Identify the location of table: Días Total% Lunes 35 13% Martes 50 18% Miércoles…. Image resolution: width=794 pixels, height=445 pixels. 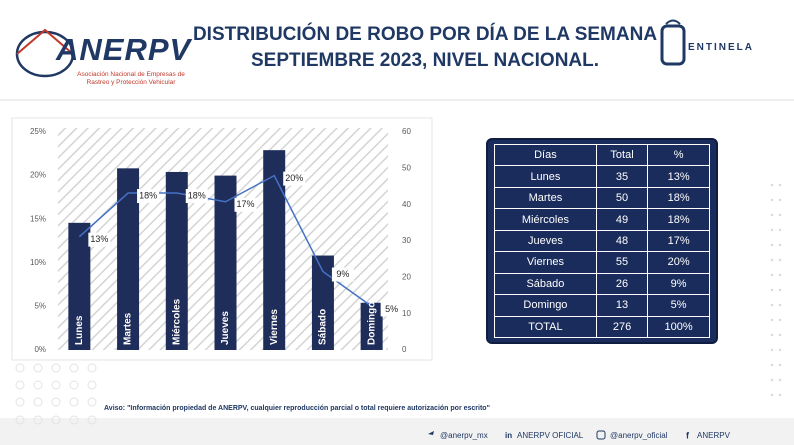
(602, 240).